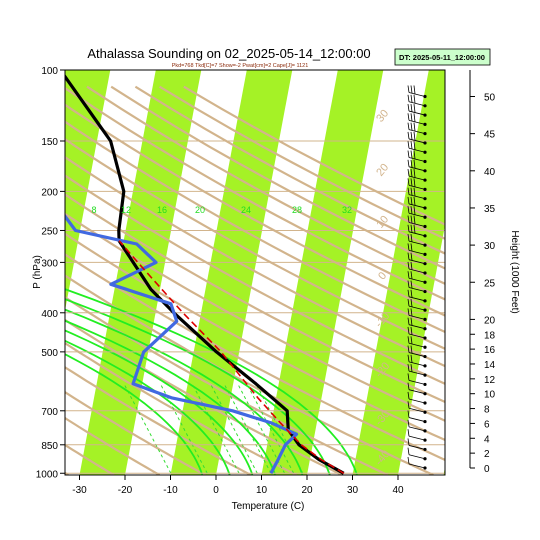 The width and height of the screenshot is (540, 540). I want to click on height-tick-label: 50, so click(490, 98).